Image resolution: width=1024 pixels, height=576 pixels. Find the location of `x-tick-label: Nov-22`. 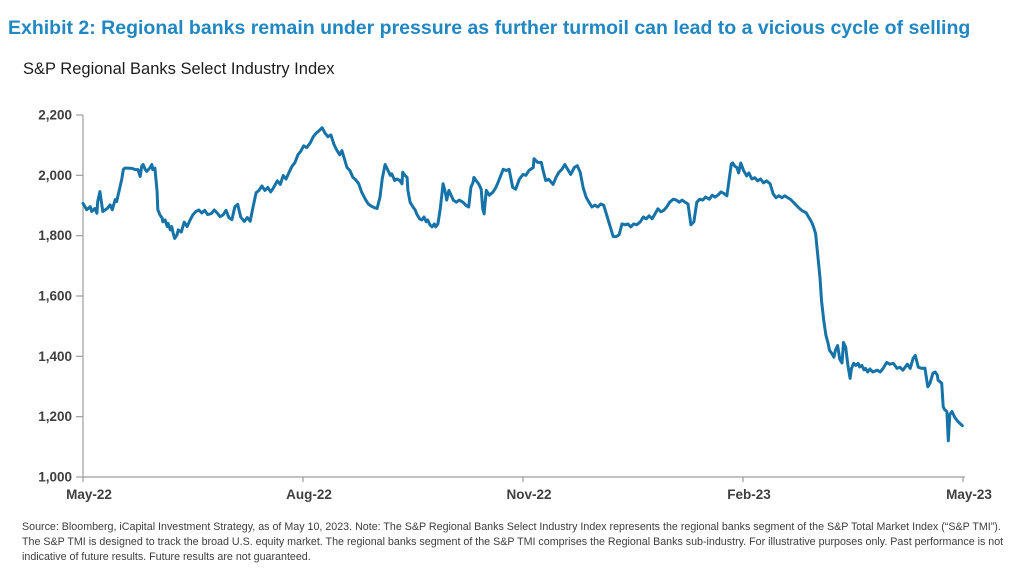

x-tick-label: Nov-22 is located at coordinates (528, 494).